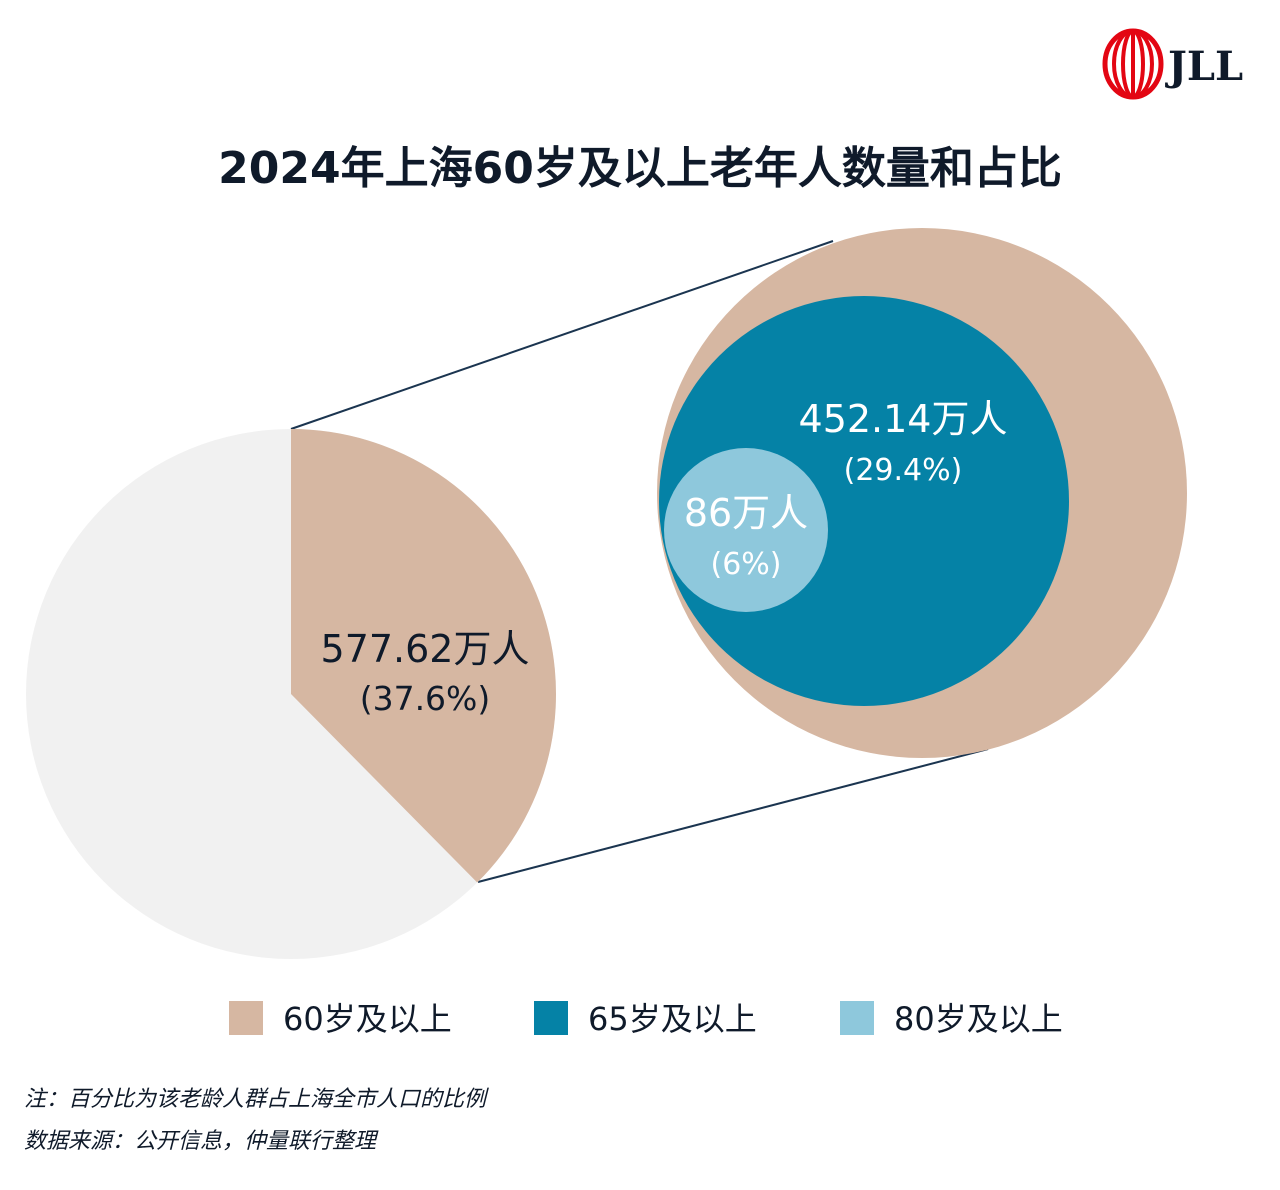  What do you see at coordinates (903, 419) in the screenshot?
I see `circle-65-value: 452.14万人` at bounding box center [903, 419].